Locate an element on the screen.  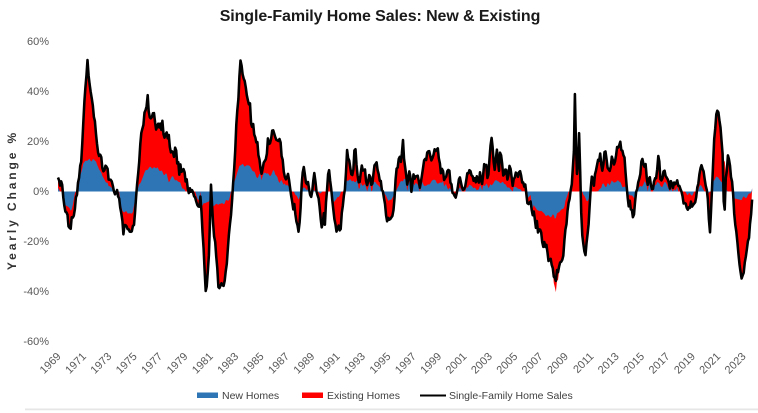
svg-text: -60% is located at coordinates (36, 342).